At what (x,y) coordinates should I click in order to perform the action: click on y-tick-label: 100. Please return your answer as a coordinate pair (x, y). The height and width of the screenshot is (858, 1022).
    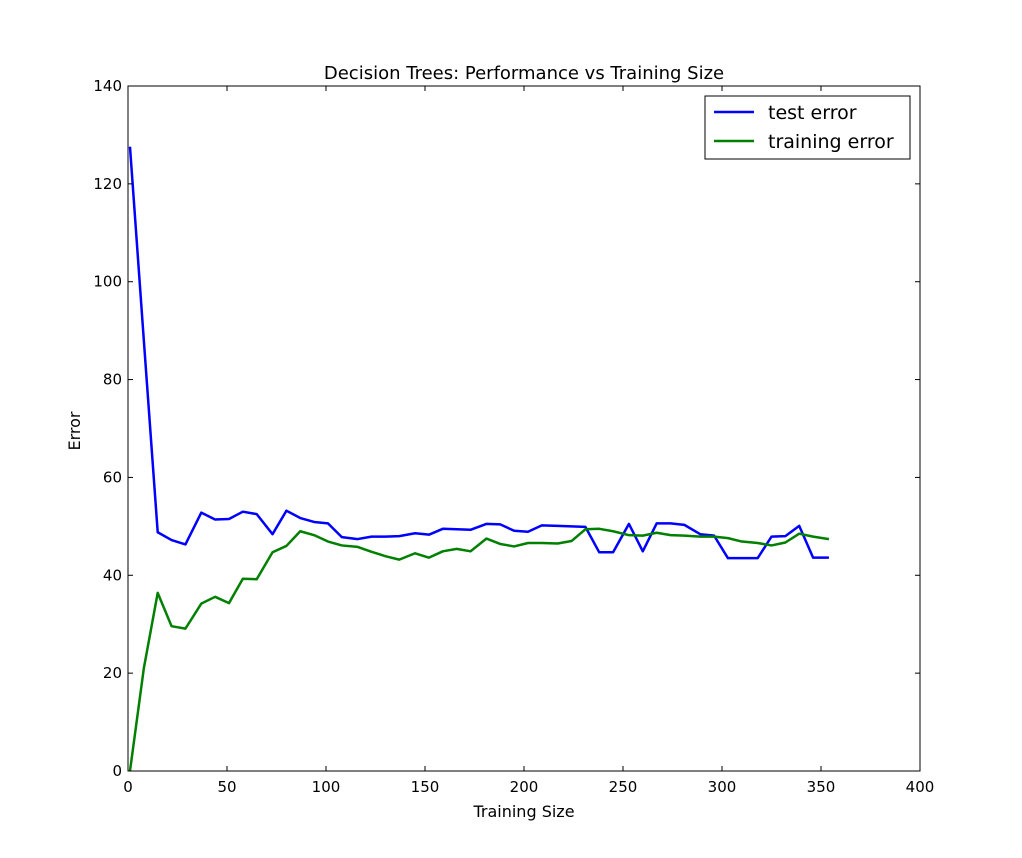
    Looking at the image, I should click on (107, 282).